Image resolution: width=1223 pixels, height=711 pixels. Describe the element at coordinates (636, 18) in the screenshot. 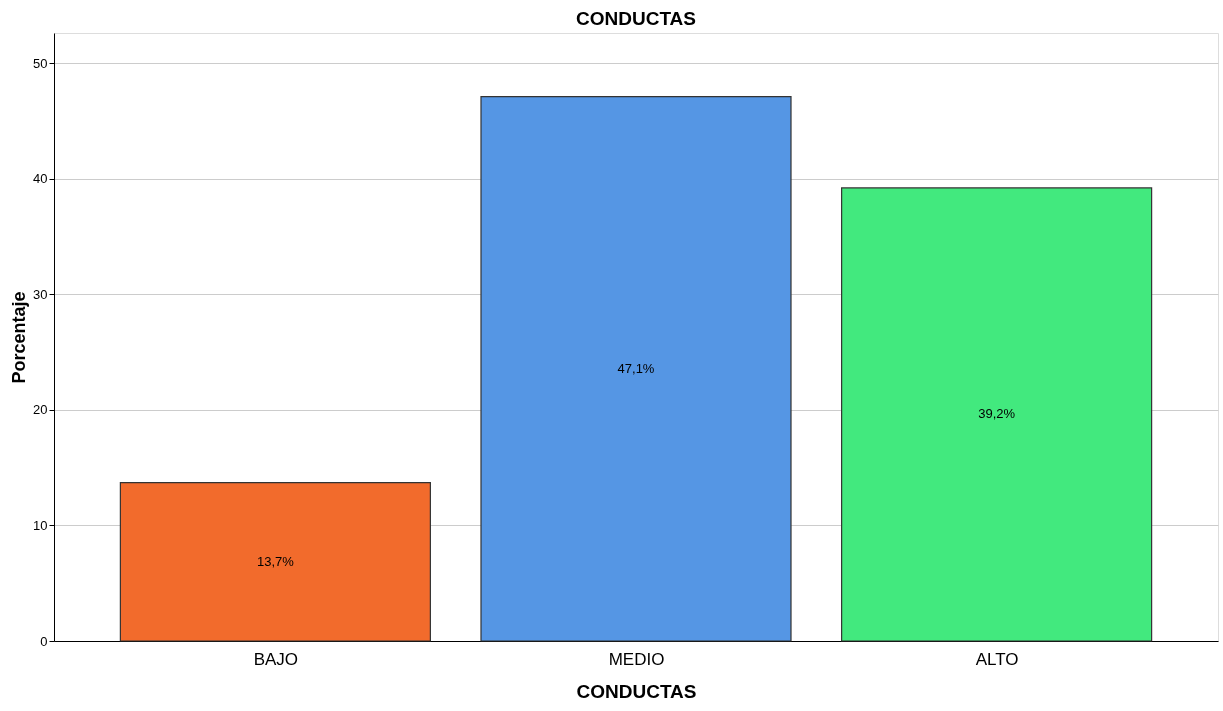

I see `chart-title: CONDUCTAS` at that location.